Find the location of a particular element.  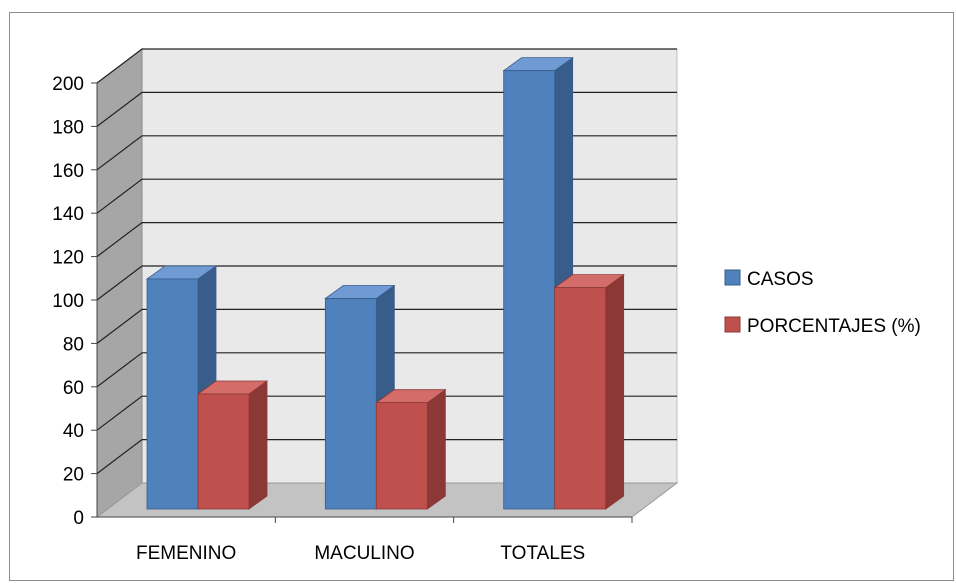

bar-porcentajes-femenino is located at coordinates (232, 445).